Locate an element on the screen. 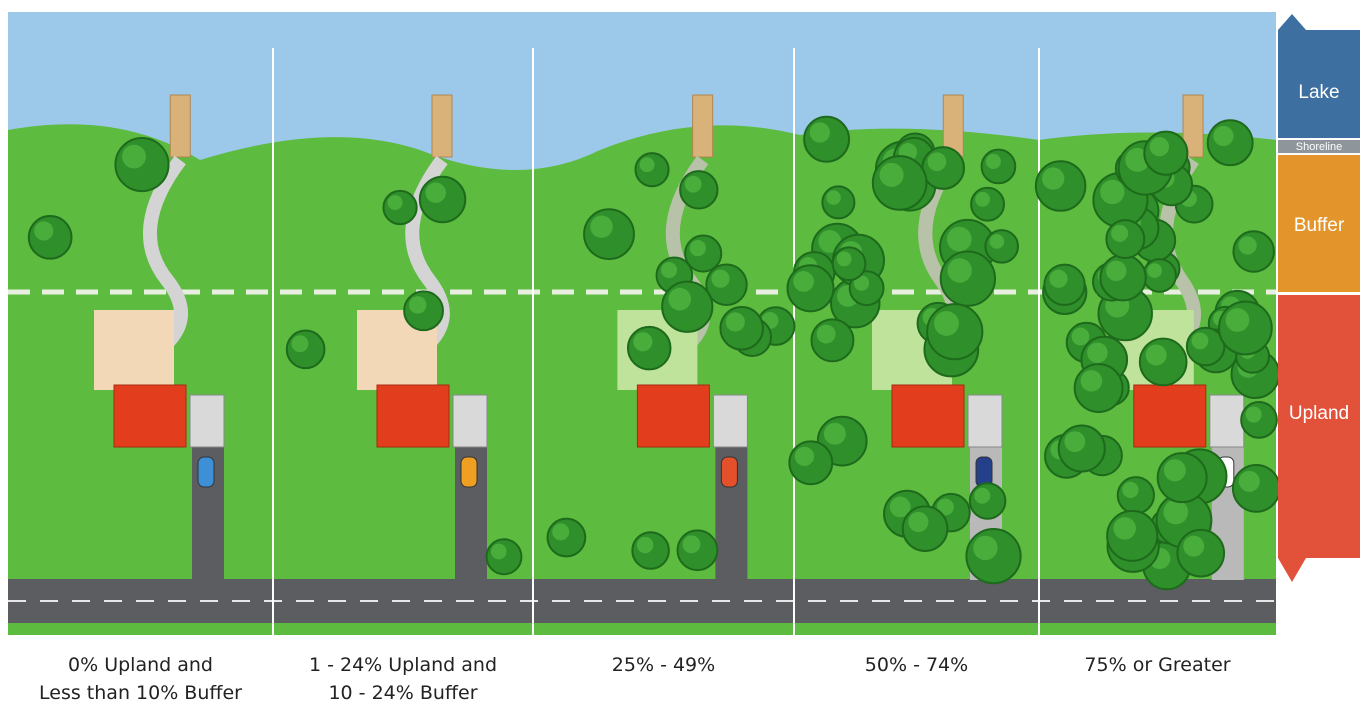 Image resolution: width=1362 pixels, height=705 pixels. panel-caption: 50% - 74% is located at coordinates (916, 665).